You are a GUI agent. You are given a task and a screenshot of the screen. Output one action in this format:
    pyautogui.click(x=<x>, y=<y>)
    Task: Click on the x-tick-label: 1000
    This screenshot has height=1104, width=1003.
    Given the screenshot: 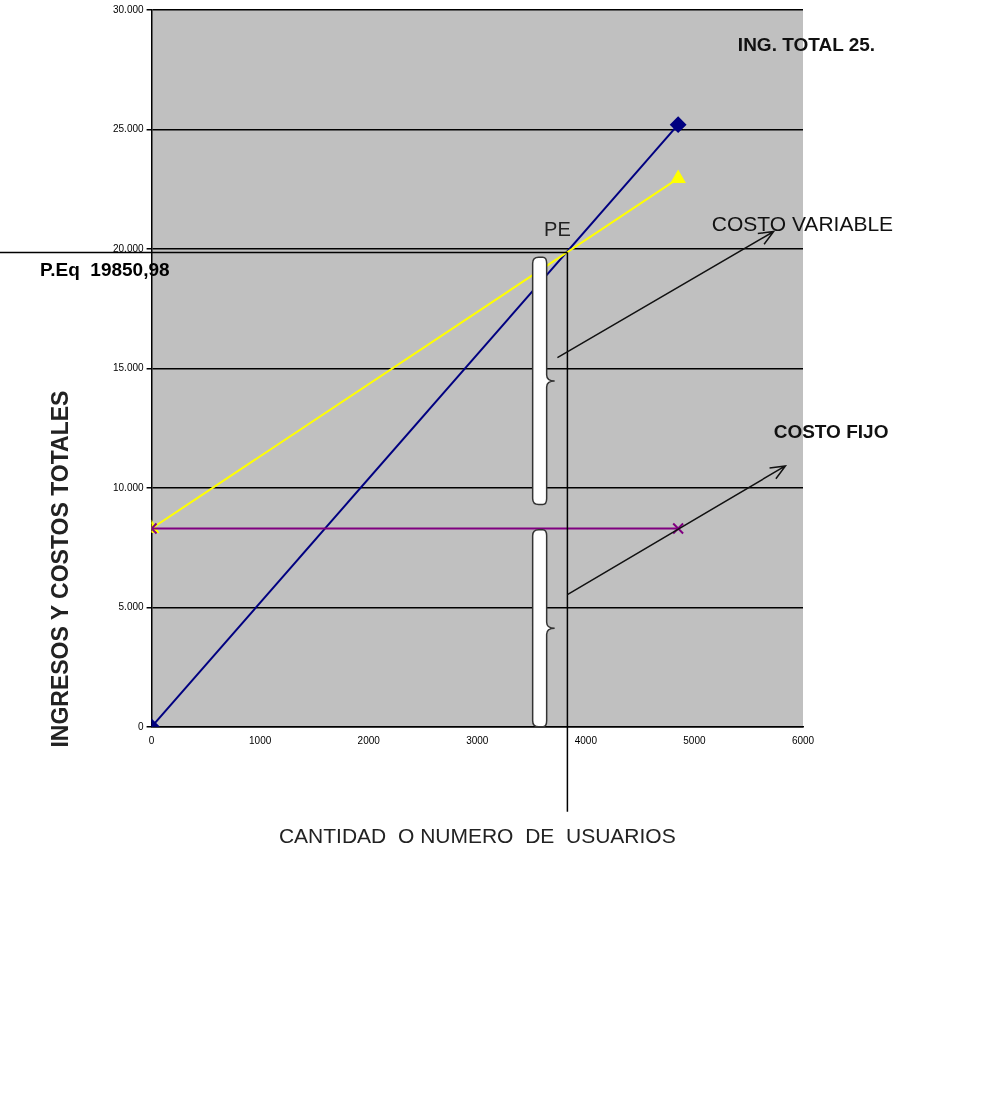 What is the action you would take?
    pyautogui.click(x=260, y=740)
    